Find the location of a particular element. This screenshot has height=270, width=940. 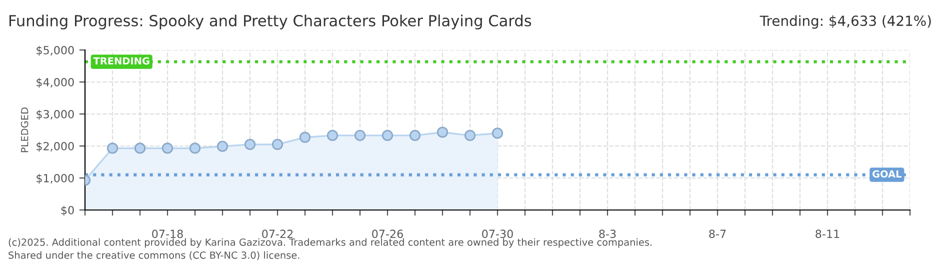

y-tick-label: $3,000 is located at coordinates (55, 115).